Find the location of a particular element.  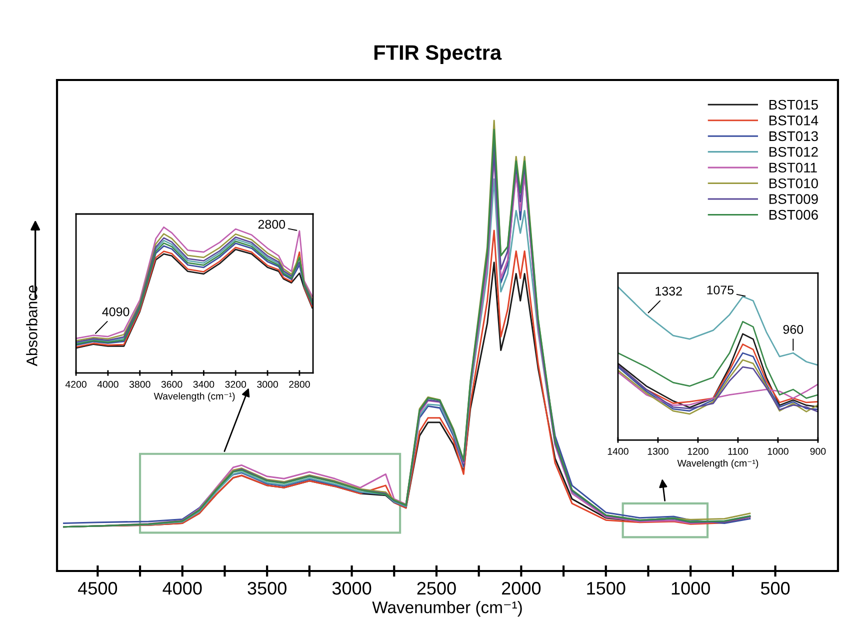

x-tick-label: 1100 is located at coordinates (738, 451).